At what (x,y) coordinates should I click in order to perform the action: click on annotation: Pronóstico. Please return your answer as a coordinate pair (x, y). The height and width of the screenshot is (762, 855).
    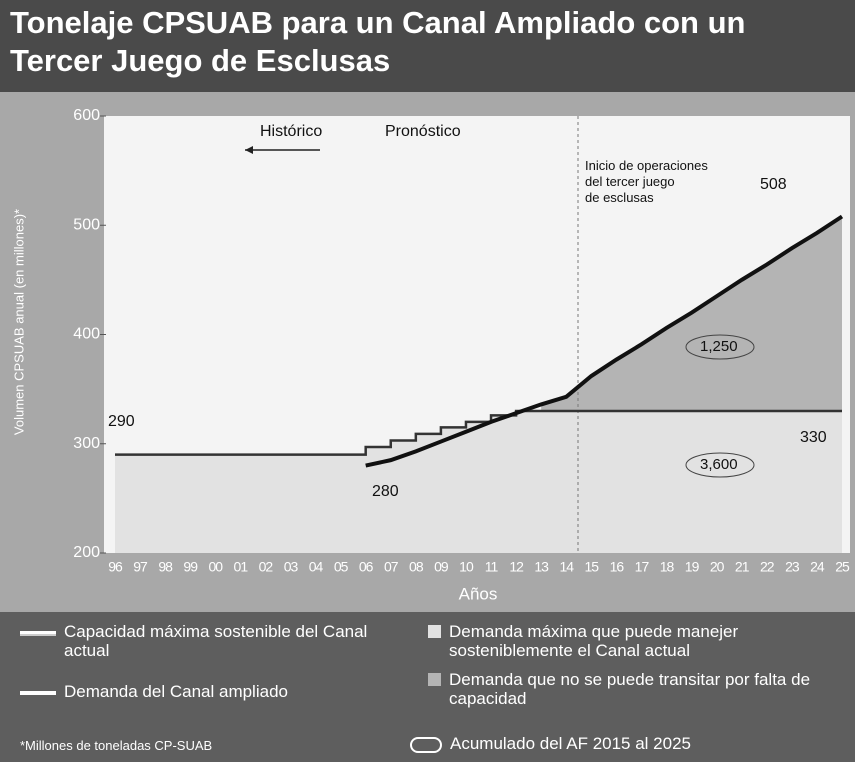
    Looking at the image, I should click on (423, 131).